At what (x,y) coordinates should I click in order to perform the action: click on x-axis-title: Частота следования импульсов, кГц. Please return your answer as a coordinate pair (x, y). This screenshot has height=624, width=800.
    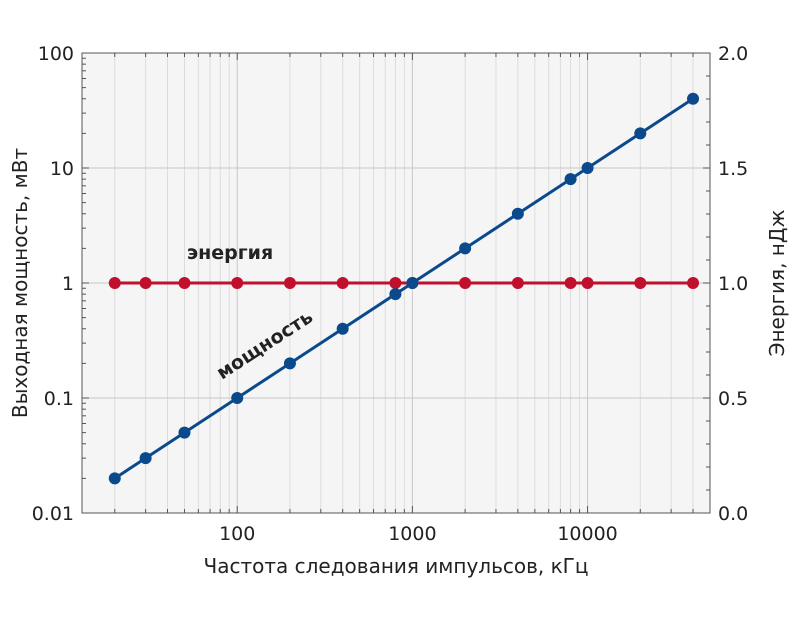
    Looking at the image, I should click on (396, 566).